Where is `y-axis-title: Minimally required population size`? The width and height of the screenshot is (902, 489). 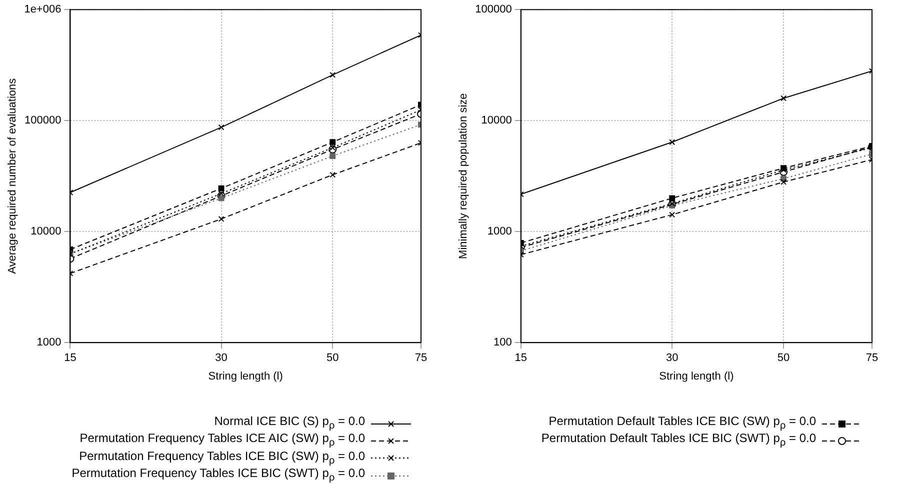
y-axis-title: Minimally required population size is located at coordinates (464, 176).